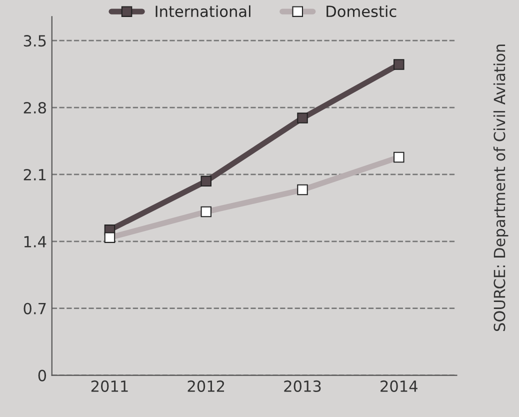  Describe the element at coordinates (35, 41) in the screenshot. I see `y-tick-label: 3.5` at that location.